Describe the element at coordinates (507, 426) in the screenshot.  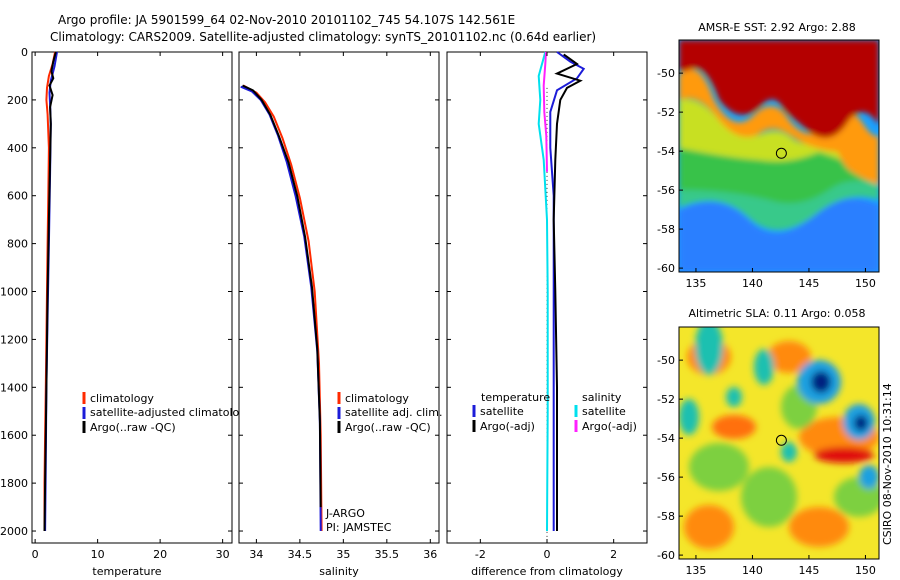
I see `legend-label-temperature-argo: Argo(-adj)` at that location.